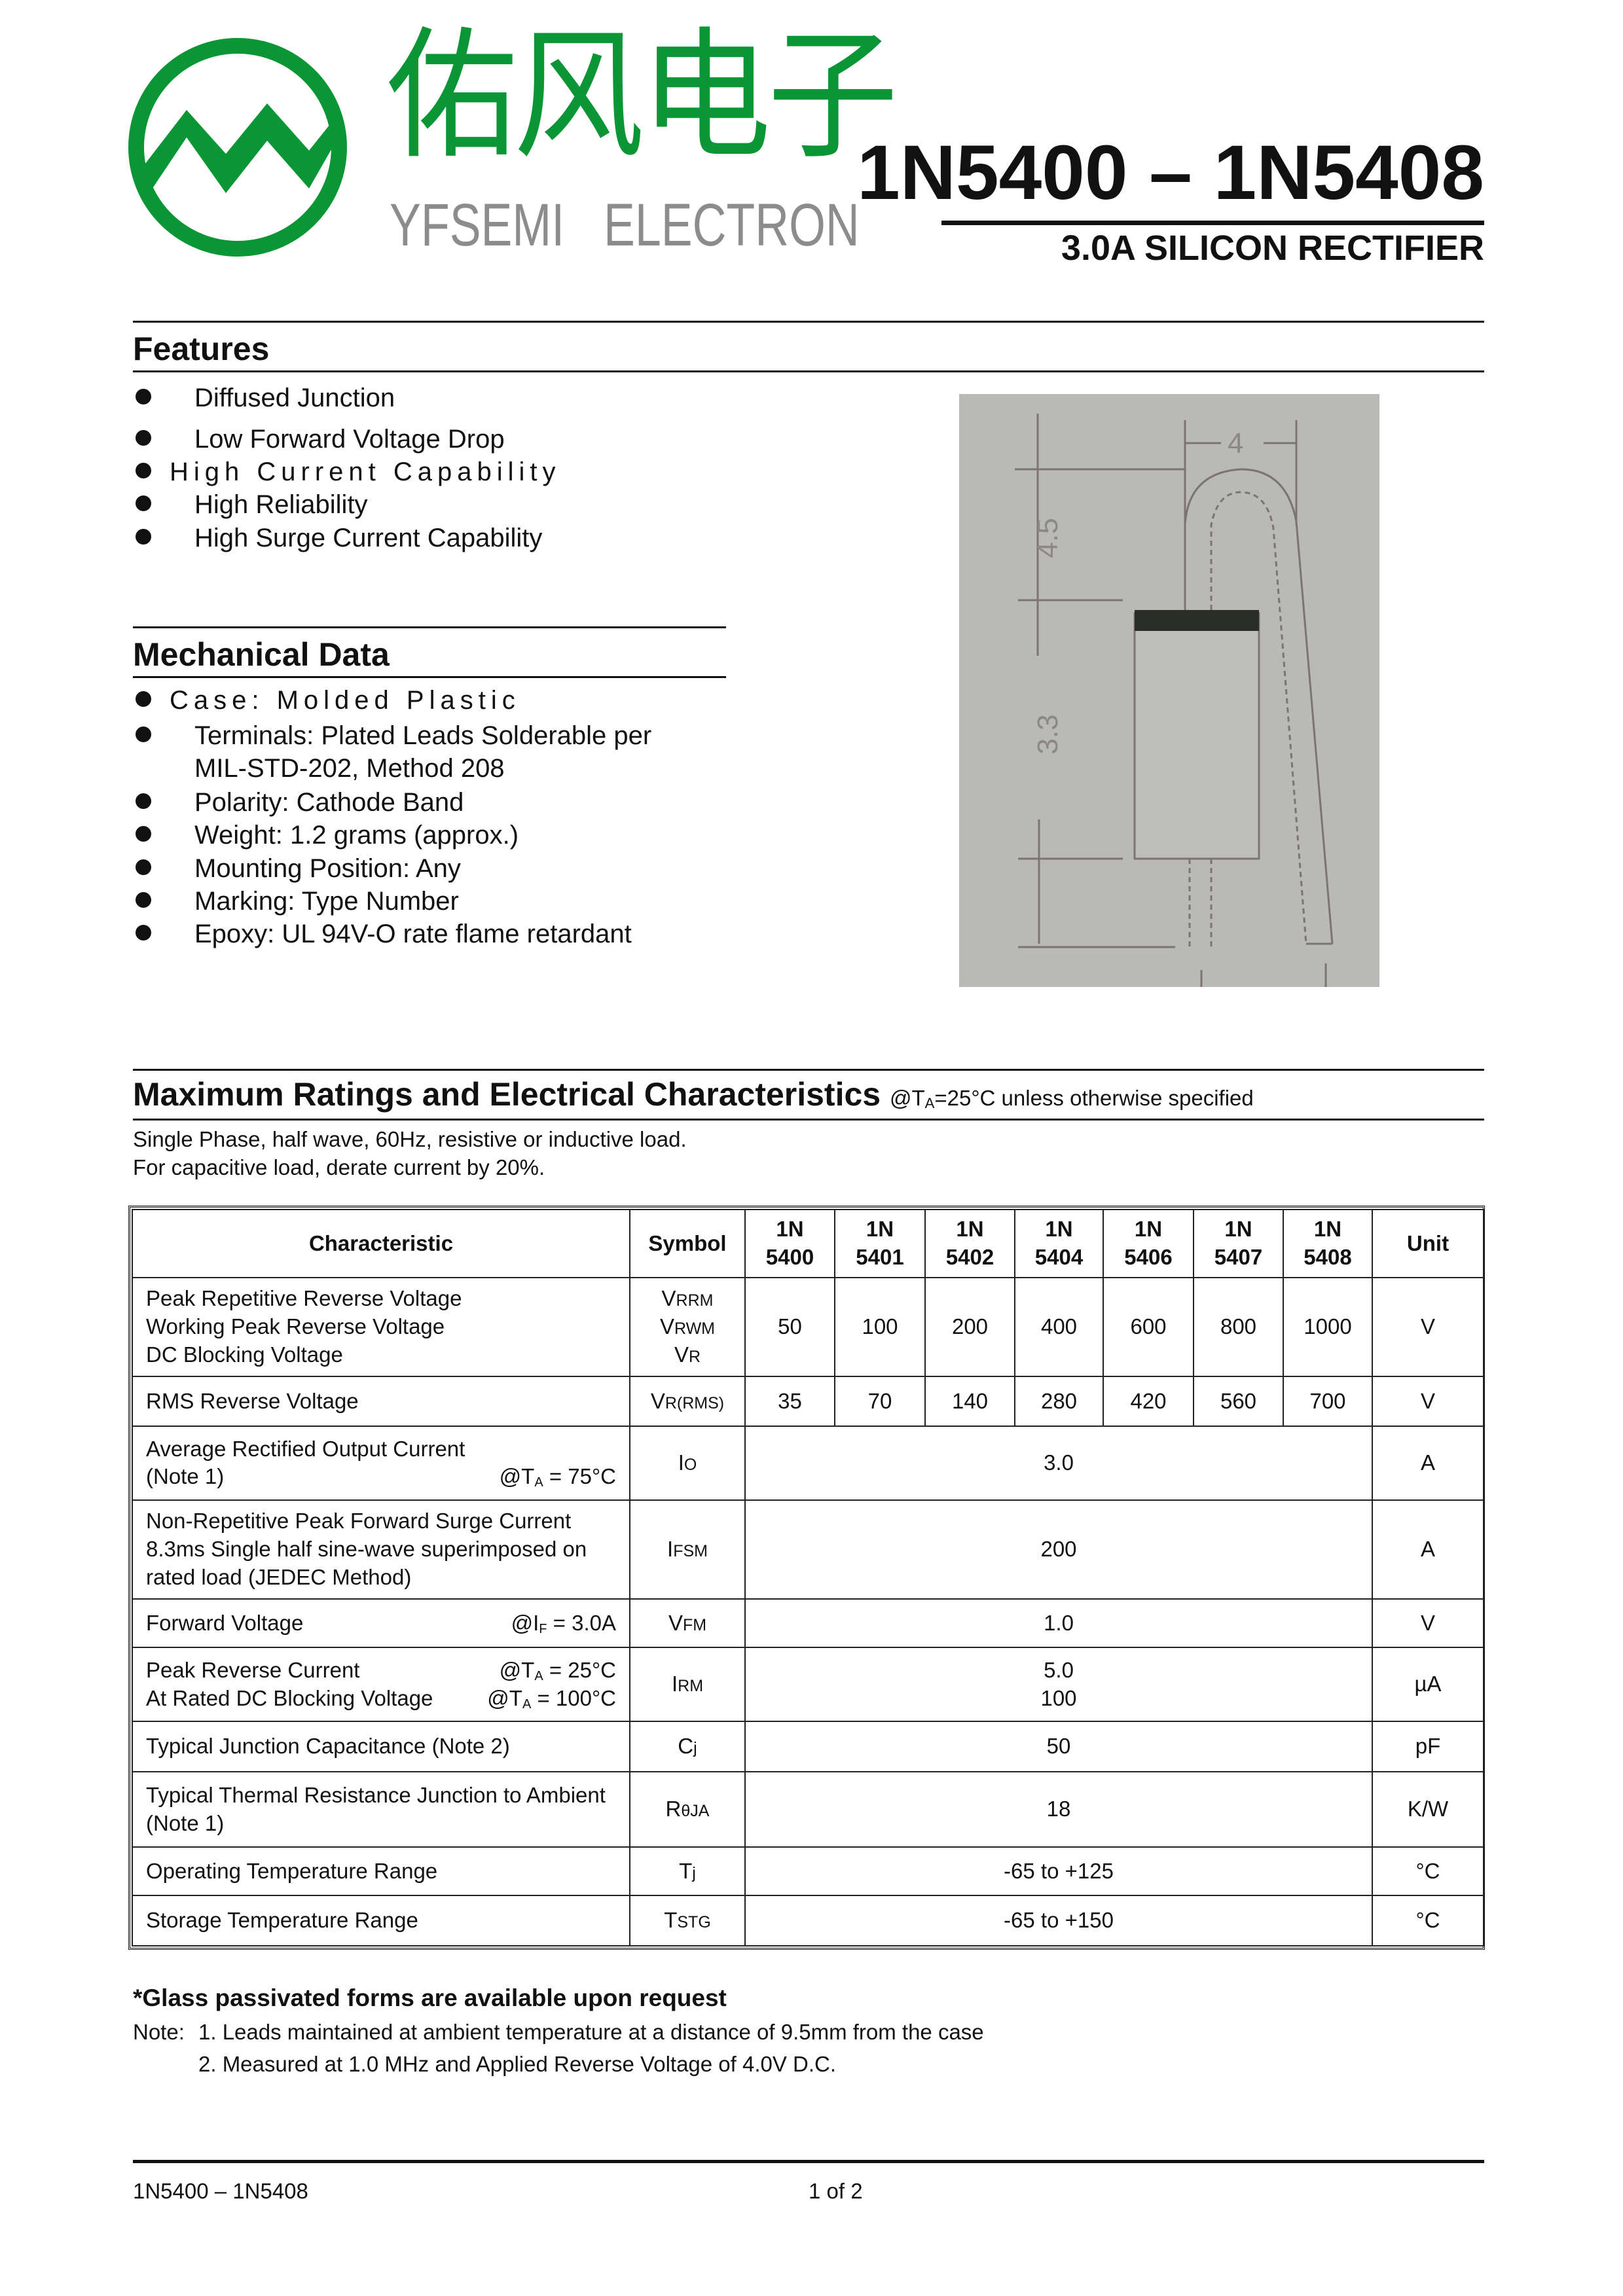  Describe the element at coordinates (1058, 1920) in the screenshot. I see `value-cell-merged: -65 to +150` at that location.